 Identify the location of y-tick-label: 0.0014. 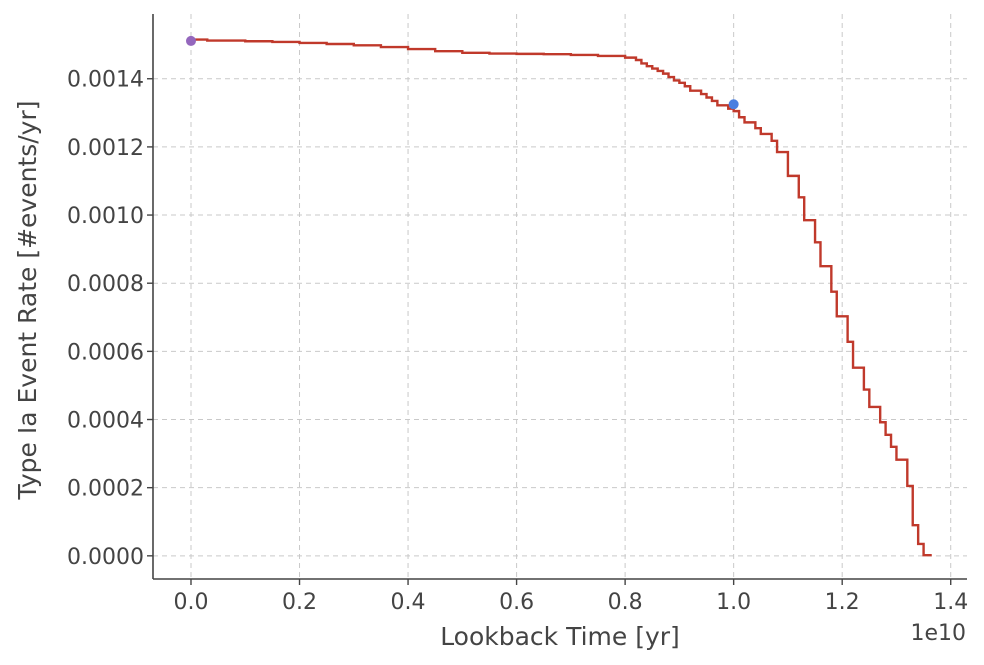
(105, 80).